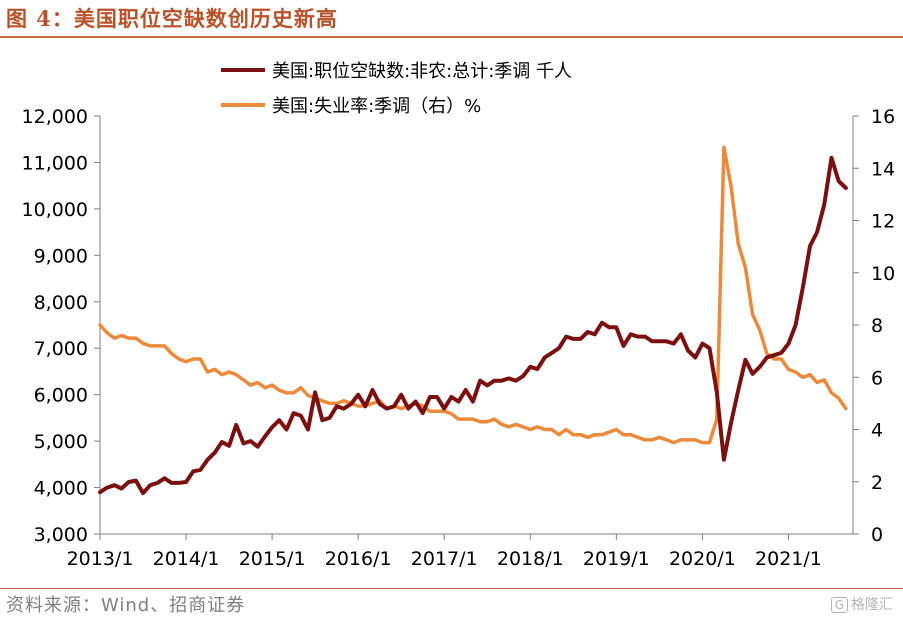  I want to click on right-y-tick-label: 4, so click(877, 431).